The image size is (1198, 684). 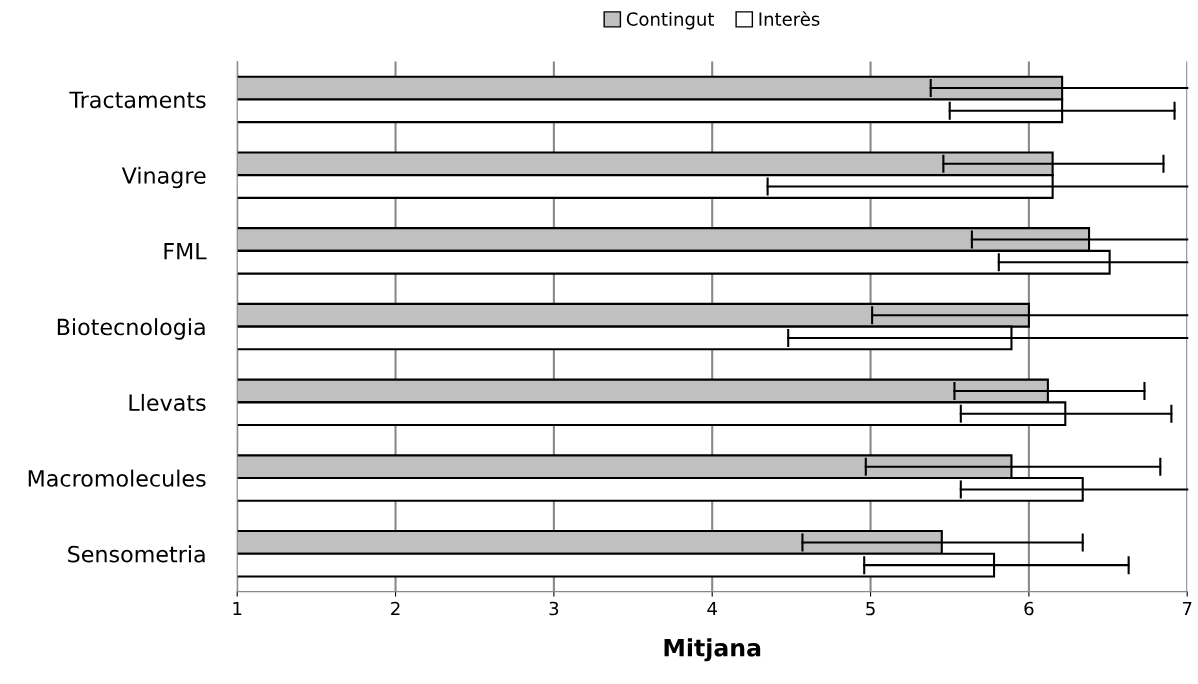 I want to click on x-tick-label: 3, so click(x=554, y=608).